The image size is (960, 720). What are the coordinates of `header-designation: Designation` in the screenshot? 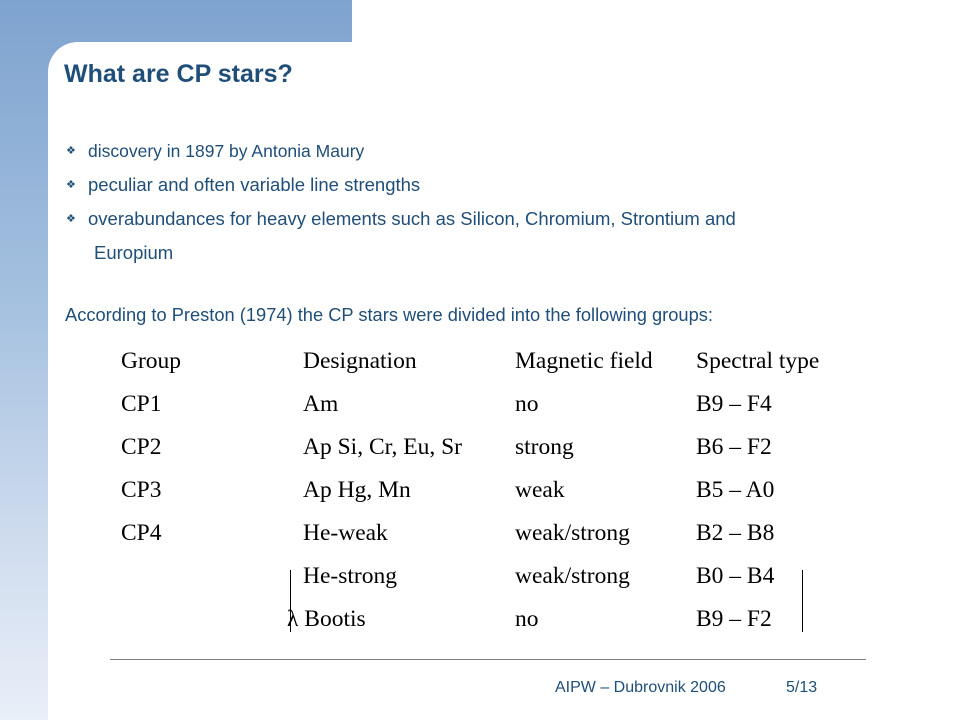 It's located at (360, 361).